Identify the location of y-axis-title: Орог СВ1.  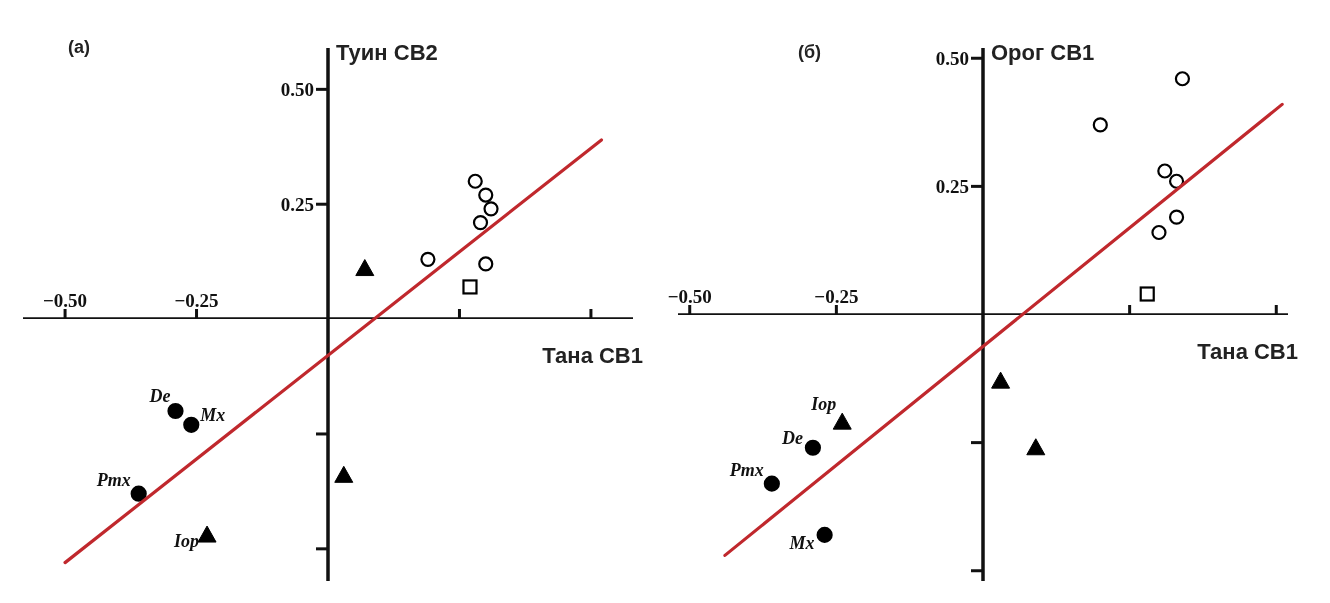
(1043, 52).